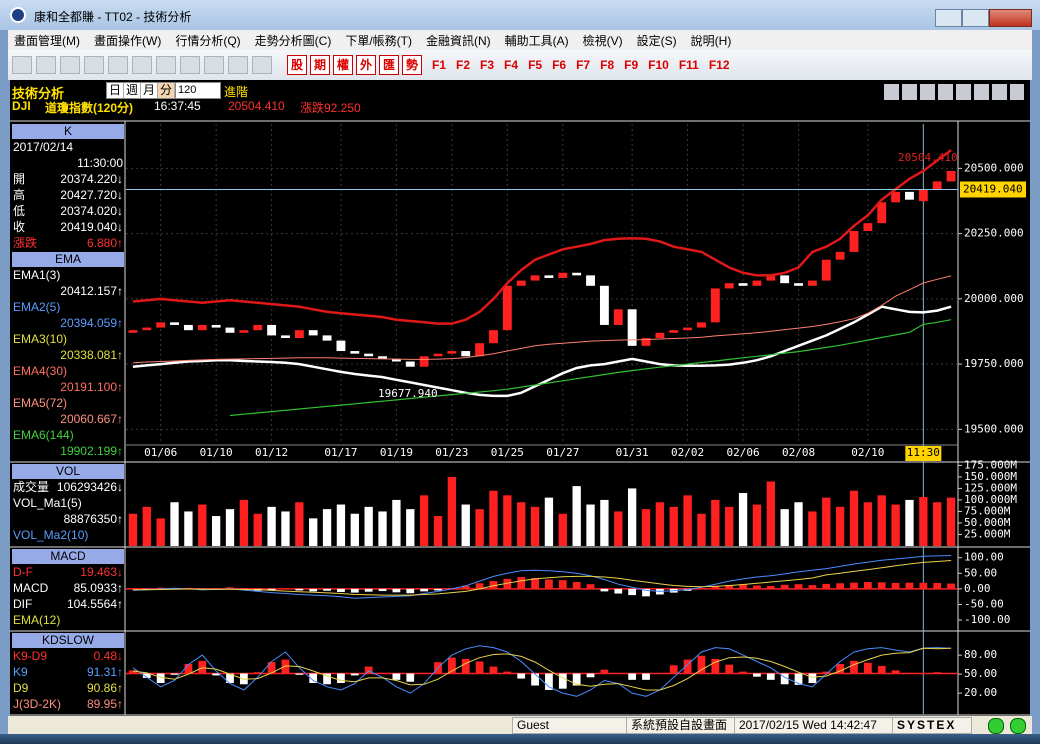 The width and height of the screenshot is (1040, 744). Describe the element at coordinates (535, 65) in the screenshot. I see `function-key: F5` at that location.